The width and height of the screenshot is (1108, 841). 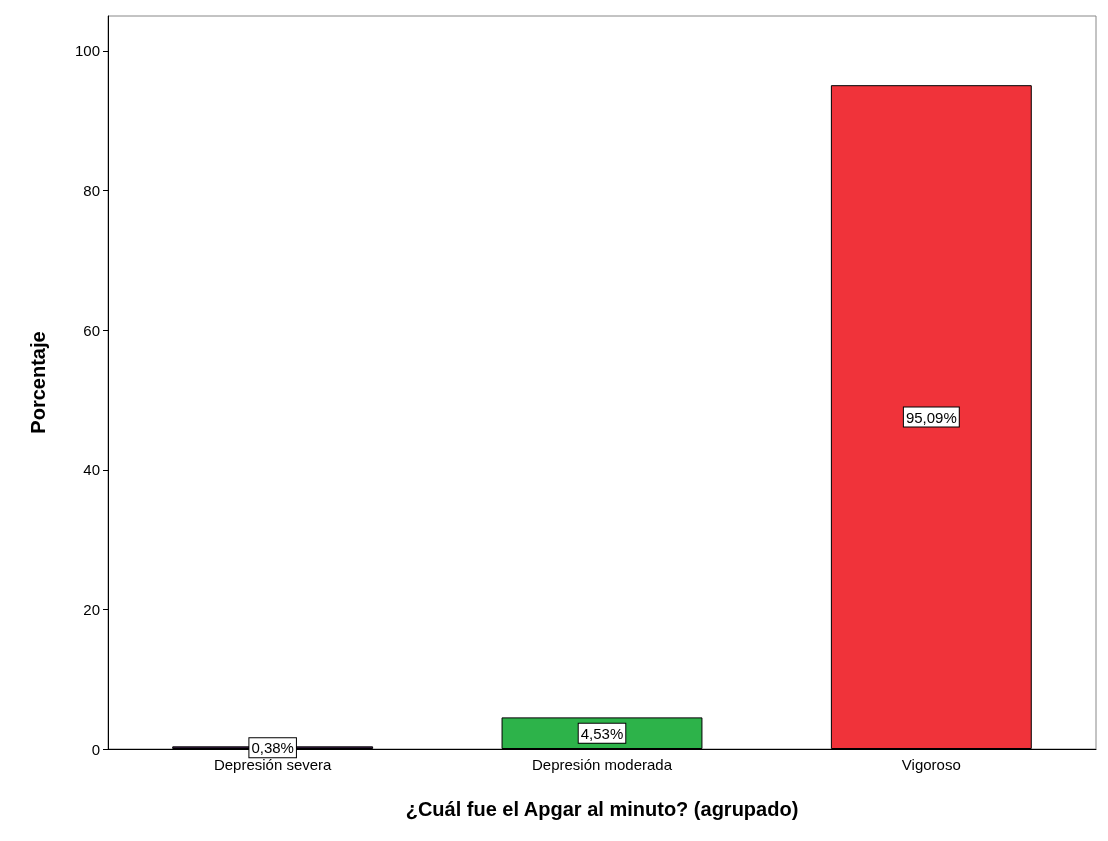 I want to click on data-label: 95,09%, so click(x=931, y=417).